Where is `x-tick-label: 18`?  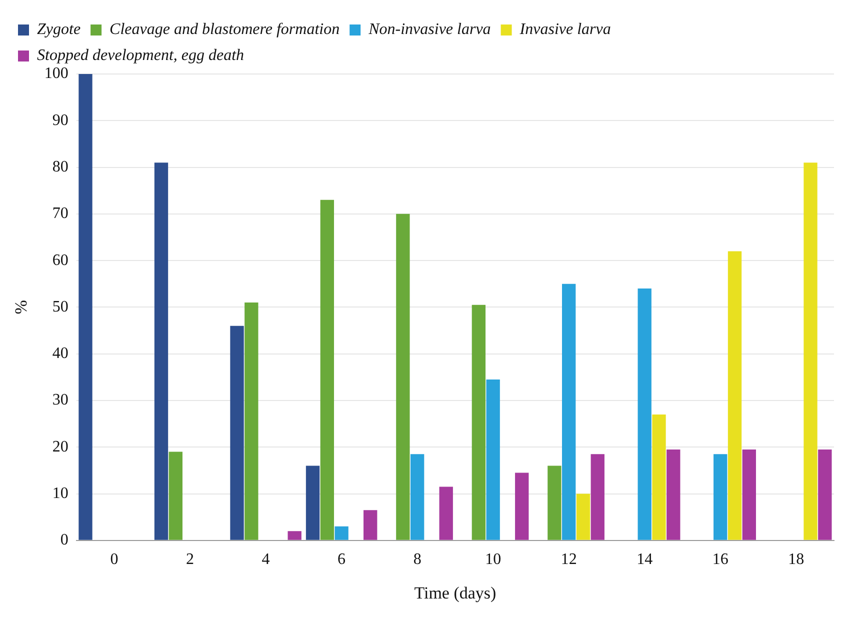
x-tick-label: 18 is located at coordinates (796, 559).